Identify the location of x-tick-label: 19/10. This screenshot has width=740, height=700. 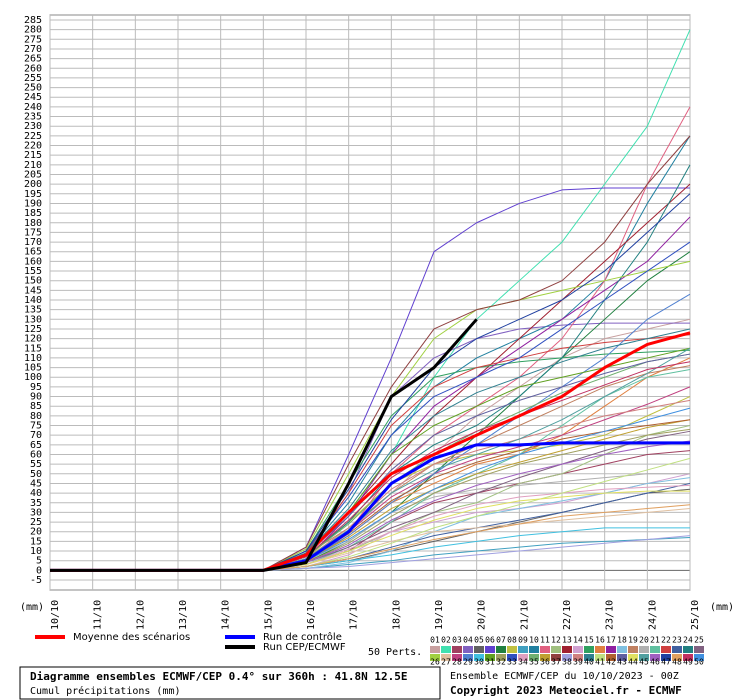
(439, 615).